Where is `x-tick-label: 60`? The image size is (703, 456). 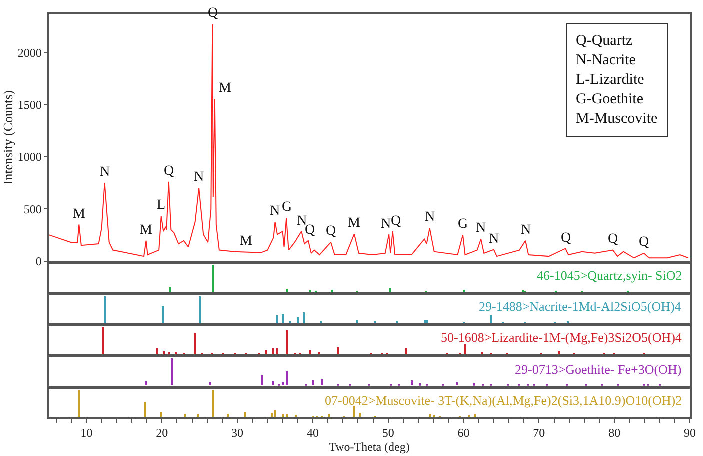 x-tick-label: 60 is located at coordinates (464, 433).